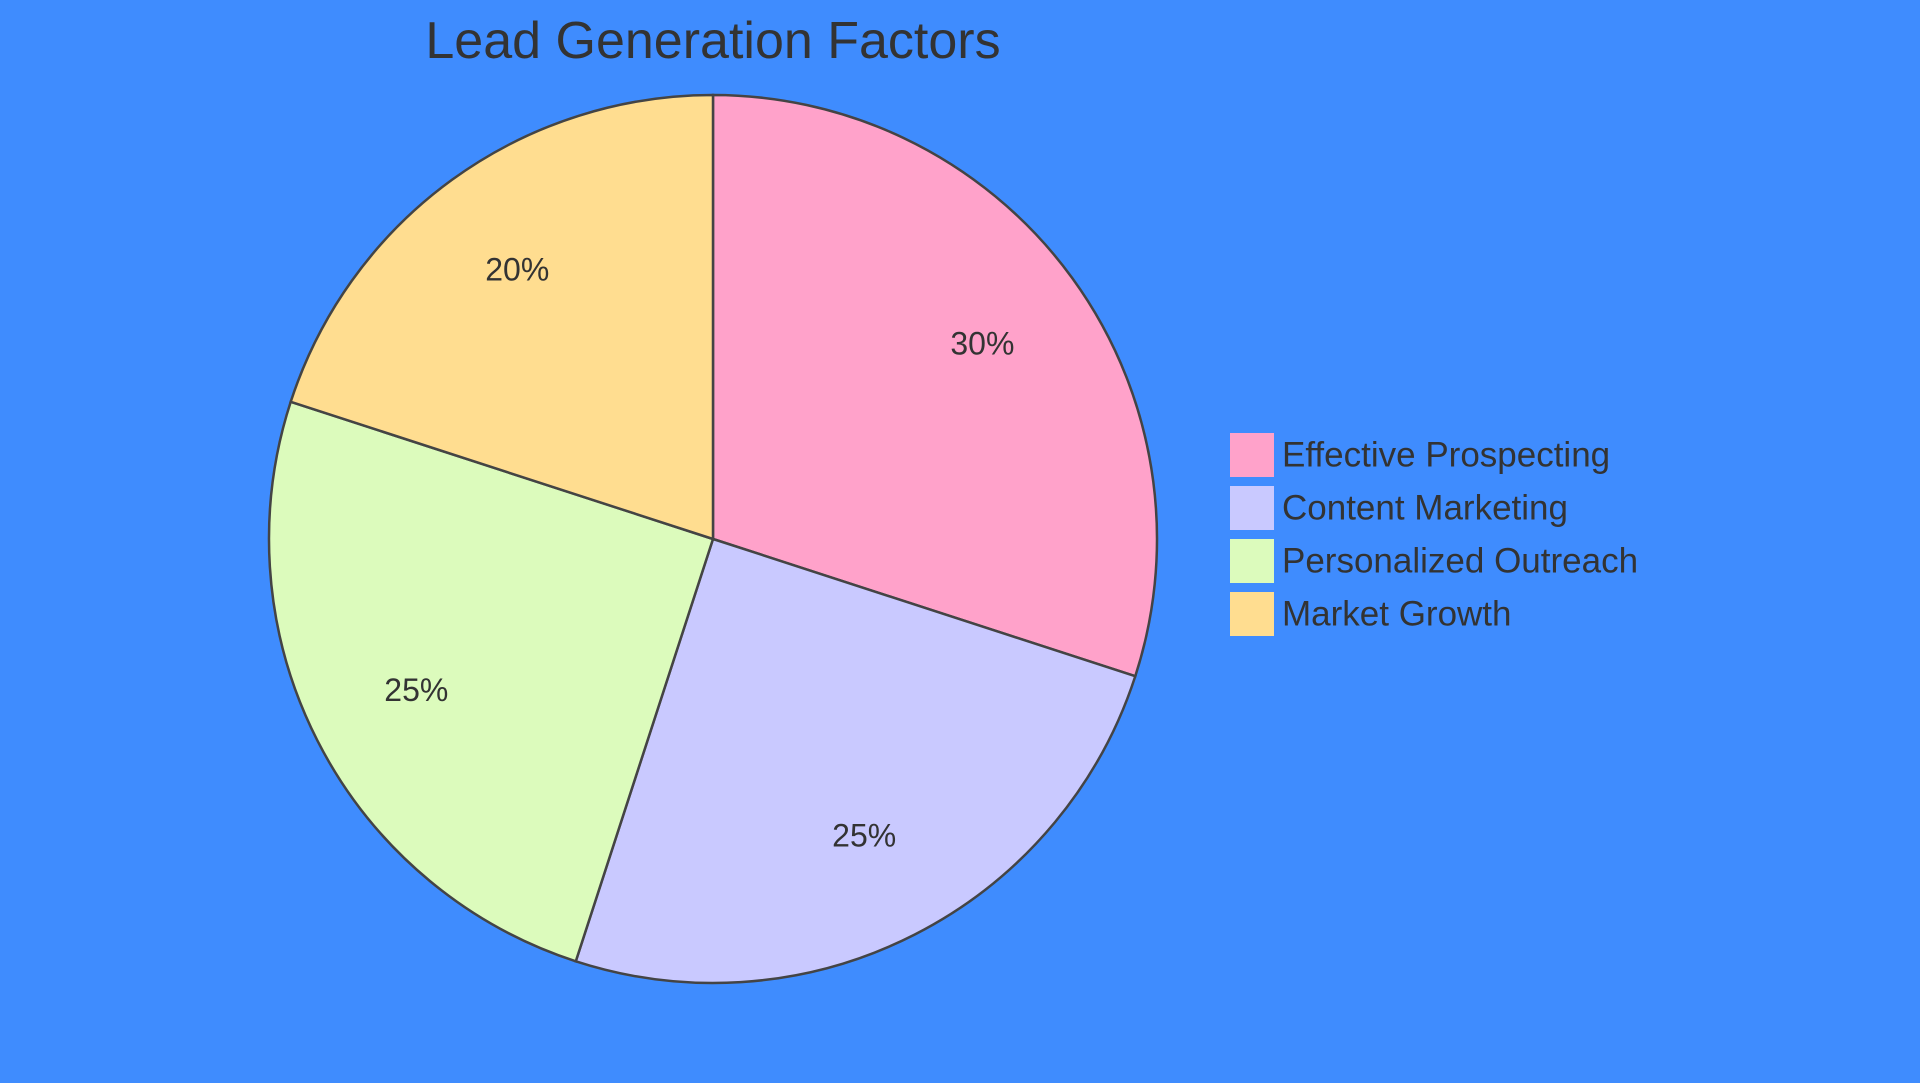  I want to click on slice-label-market-growth: 20%, so click(517, 270).